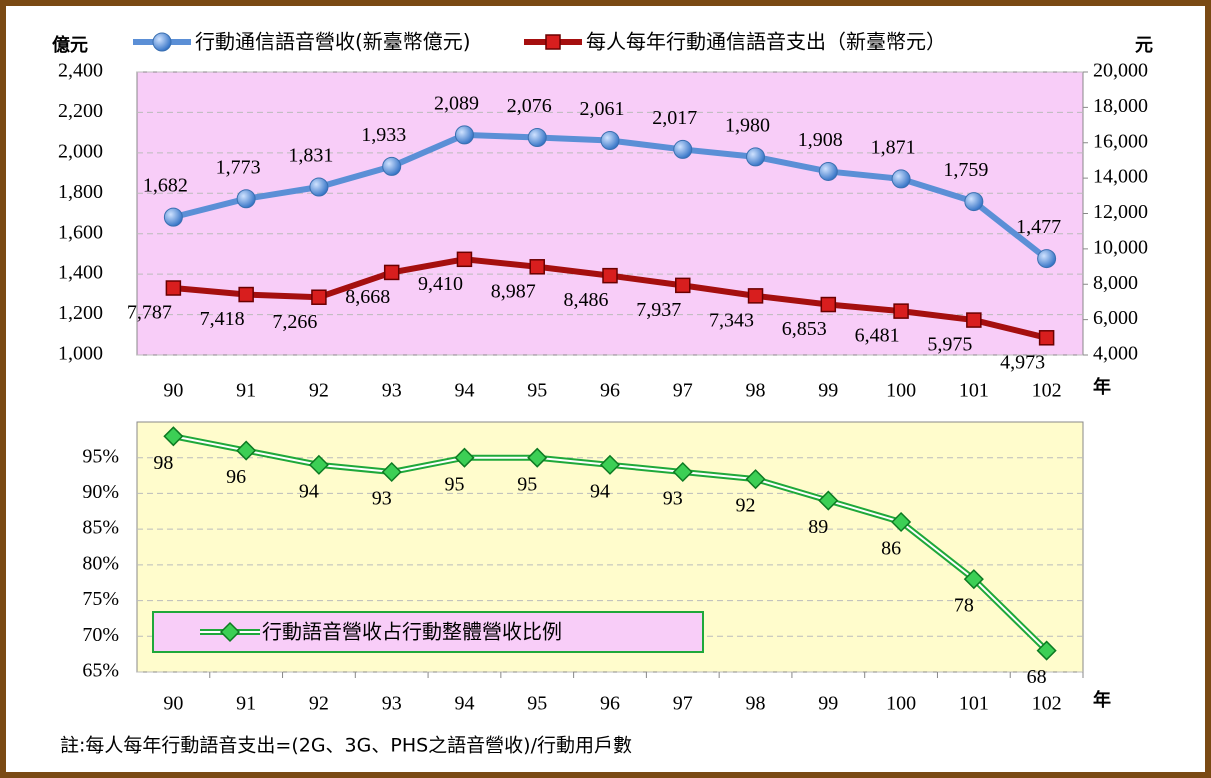 The width and height of the screenshot is (1211, 778). Describe the element at coordinates (965, 170) in the screenshot. I see `data-label: 1,759` at that location.